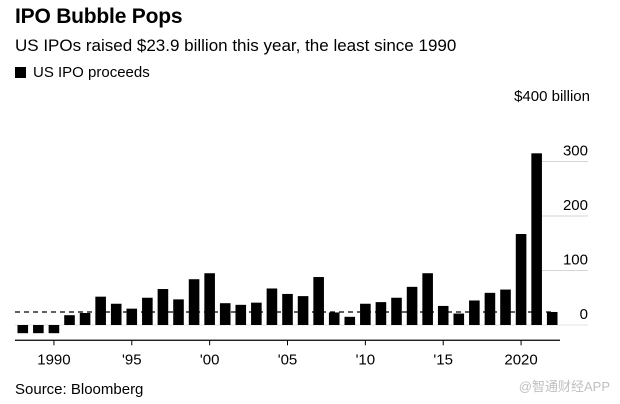 Image resolution: width=620 pixels, height=404 pixels. I want to click on bar-2000, so click(209, 299).